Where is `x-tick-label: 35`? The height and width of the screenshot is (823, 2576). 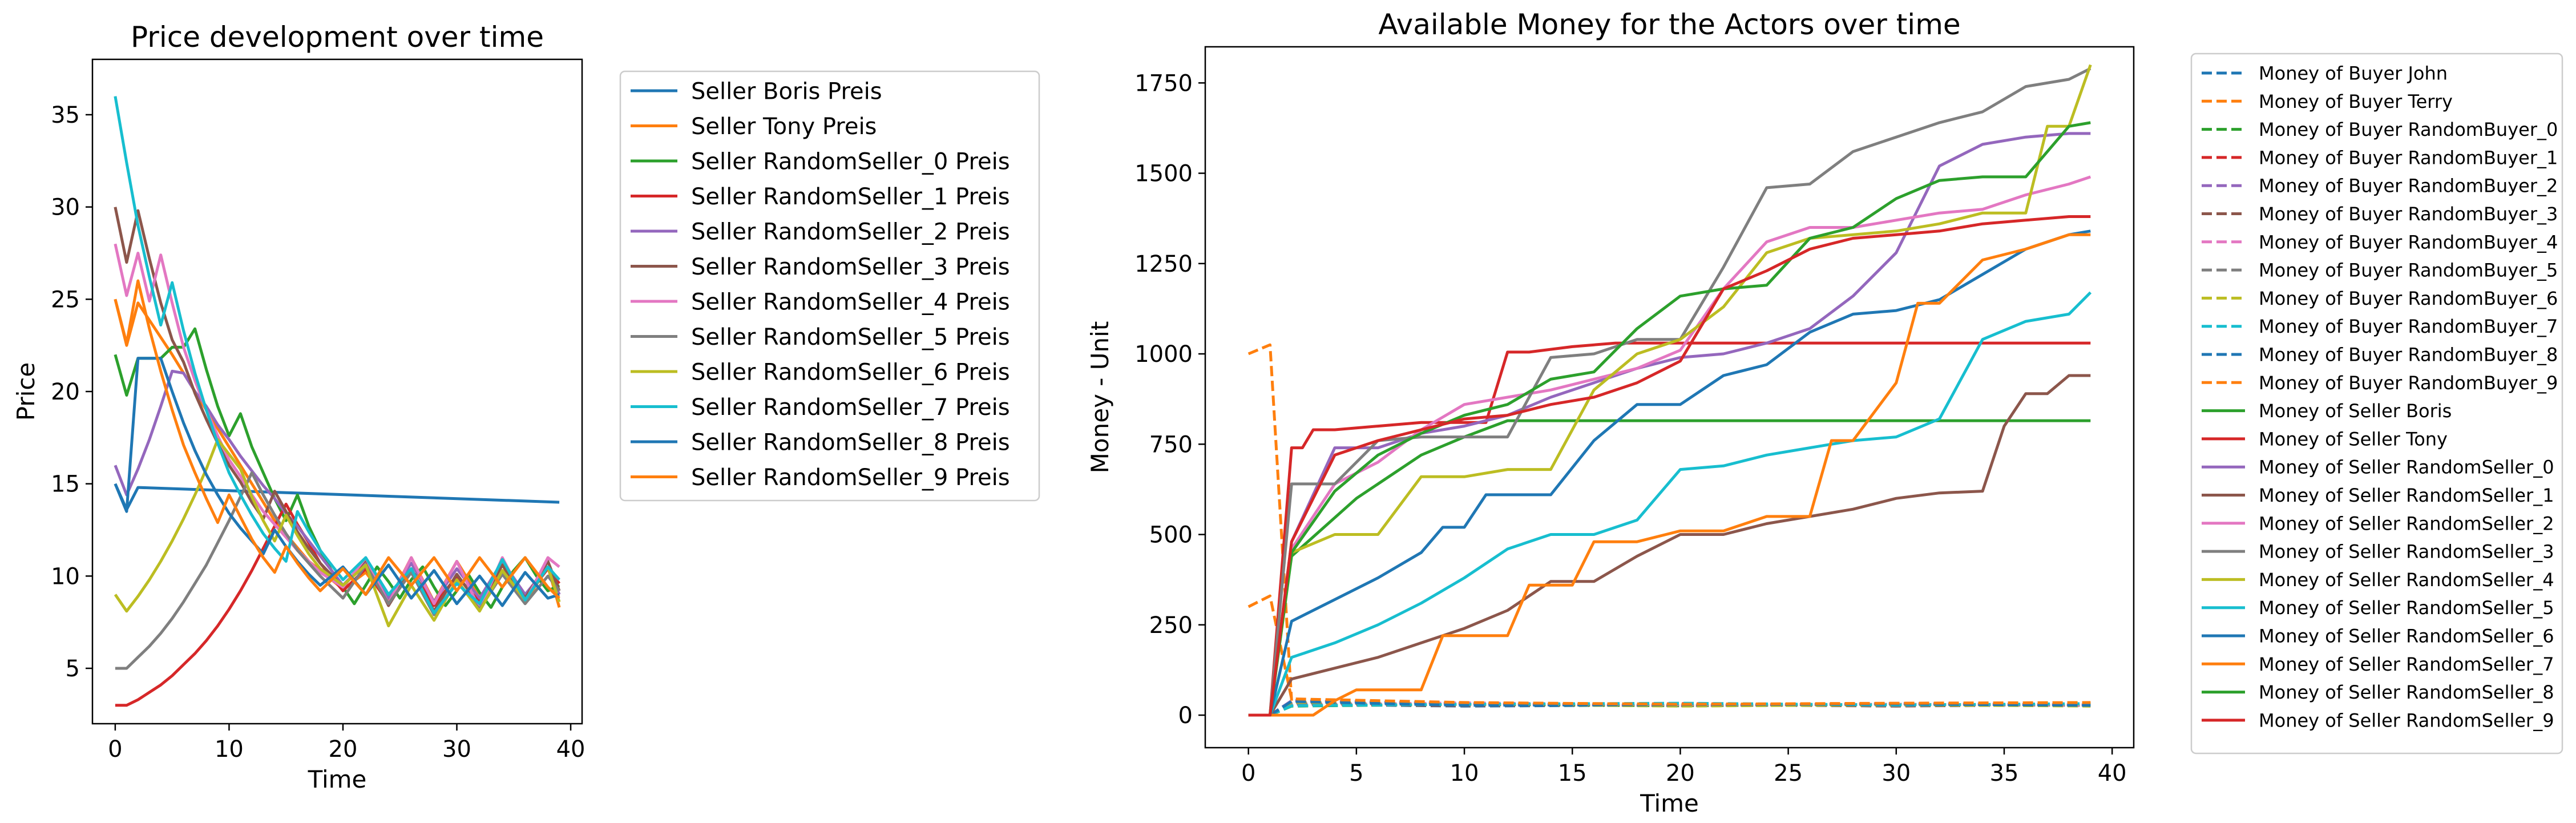 x-tick-label: 35 is located at coordinates (2004, 773).